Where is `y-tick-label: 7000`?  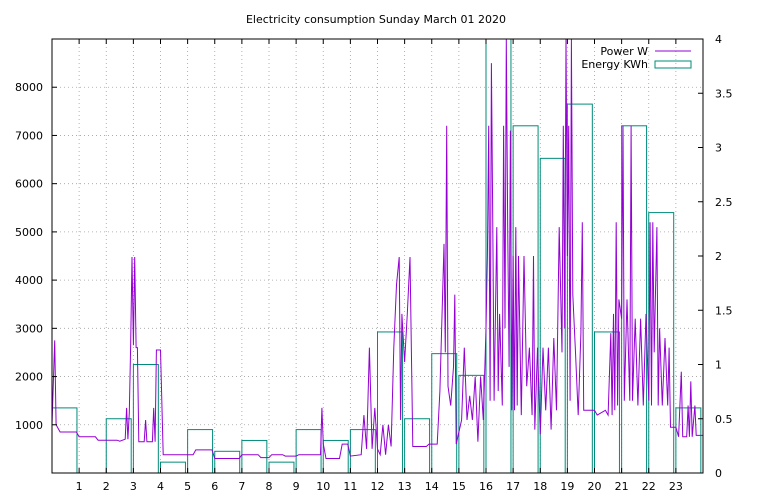 y-tick-label: 7000 is located at coordinates (29, 135).